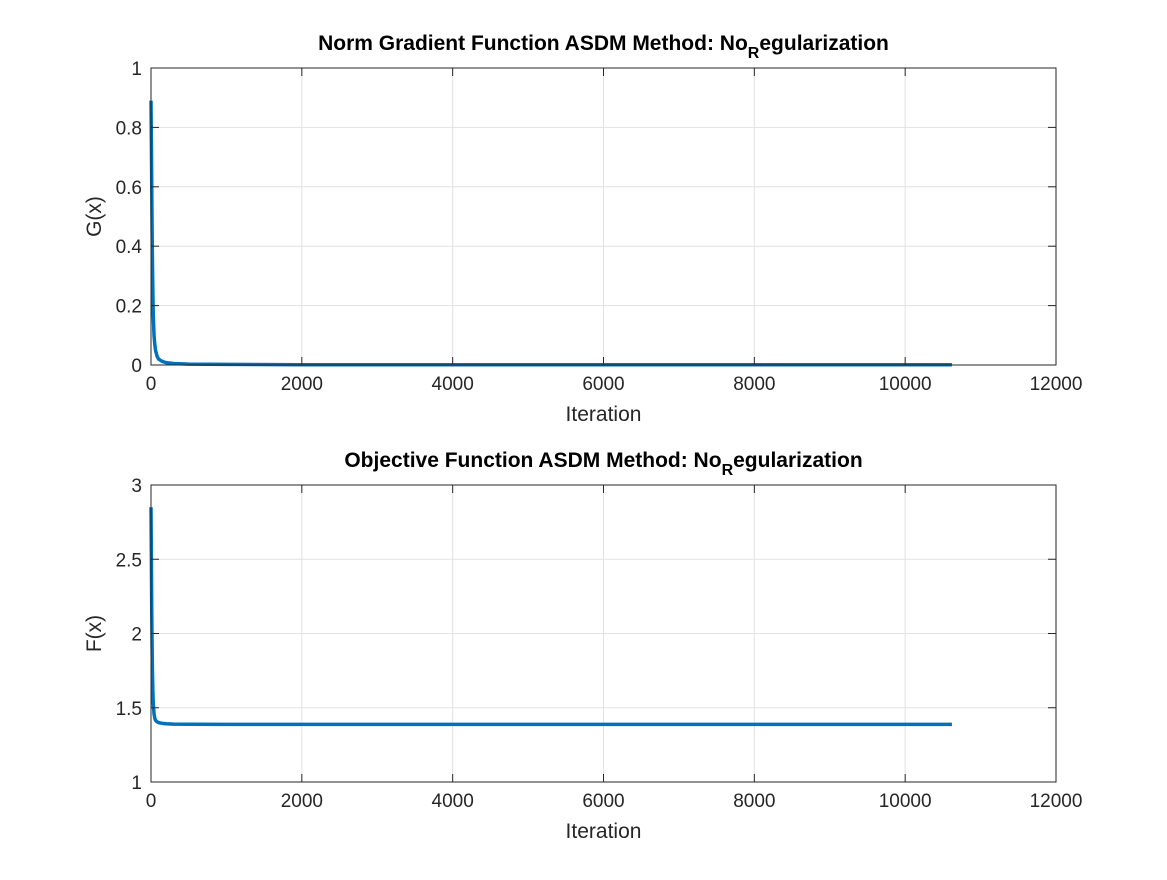  What do you see at coordinates (129, 307) in the screenshot?
I see `y-tick-label: 0.2` at bounding box center [129, 307].